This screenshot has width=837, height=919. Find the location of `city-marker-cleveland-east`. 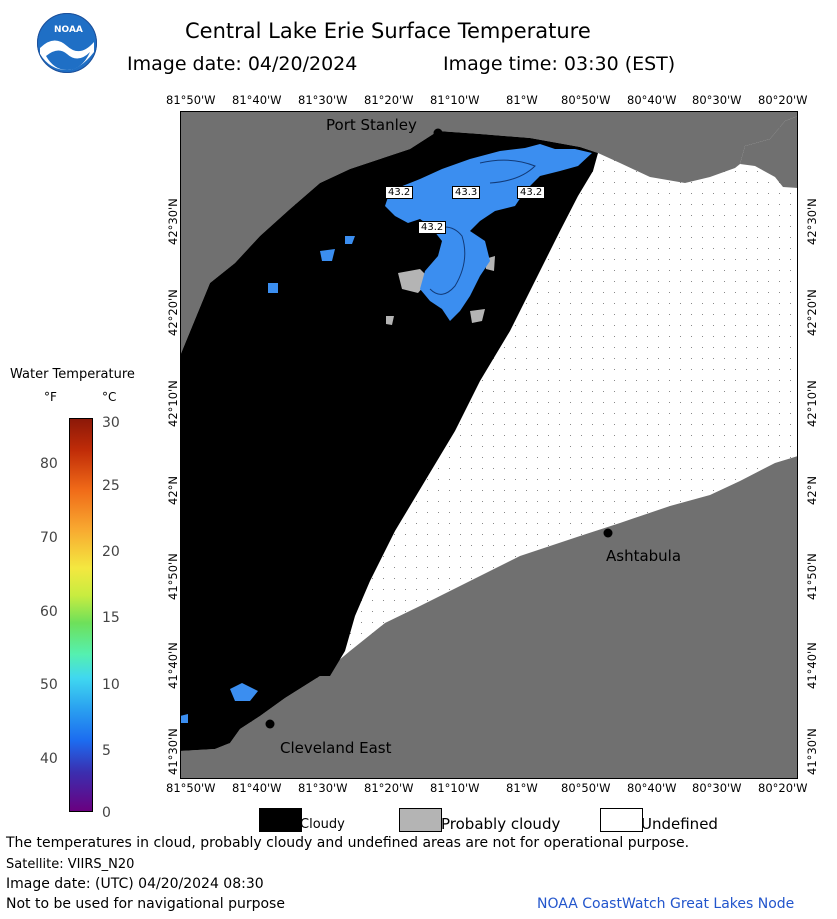

city-marker-cleveland-east is located at coordinates (270, 724).